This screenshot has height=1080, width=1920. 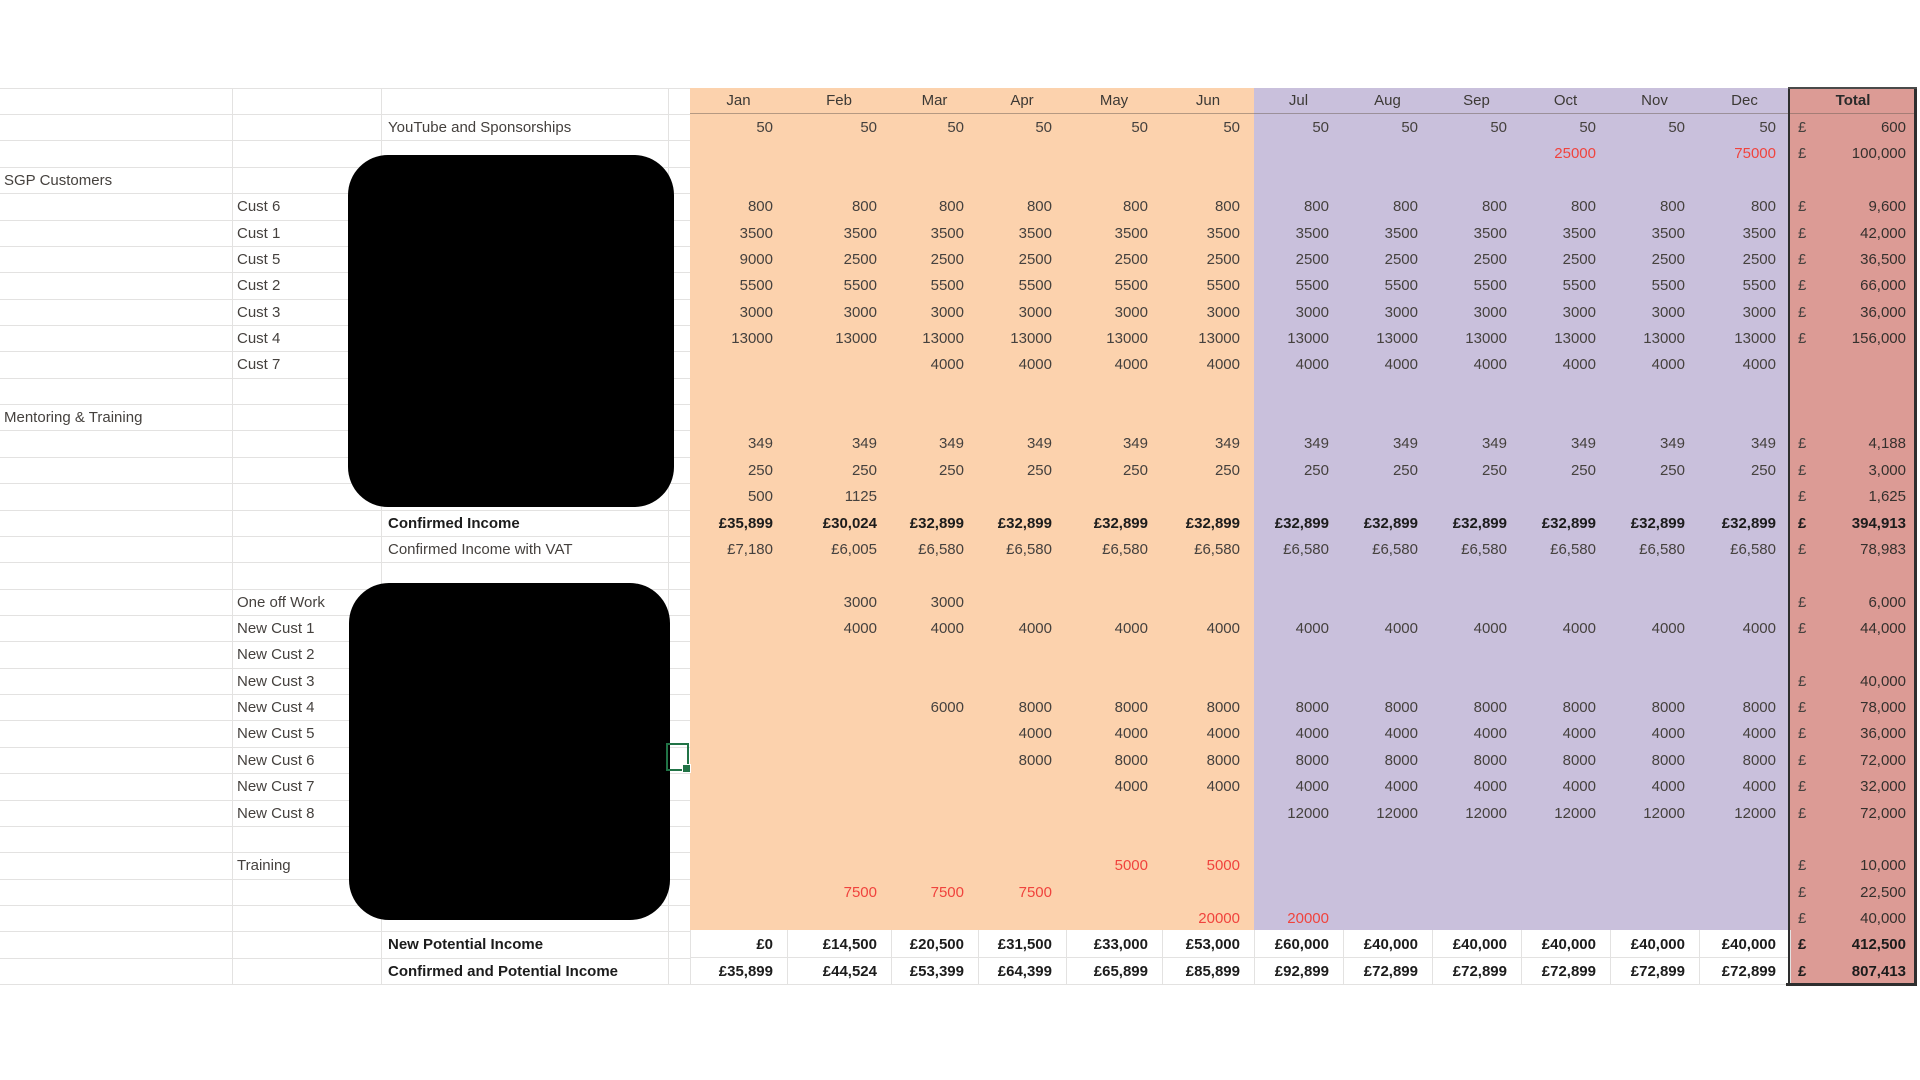 I want to click on row-label-c: Confirmed Income, so click(x=454, y=523).